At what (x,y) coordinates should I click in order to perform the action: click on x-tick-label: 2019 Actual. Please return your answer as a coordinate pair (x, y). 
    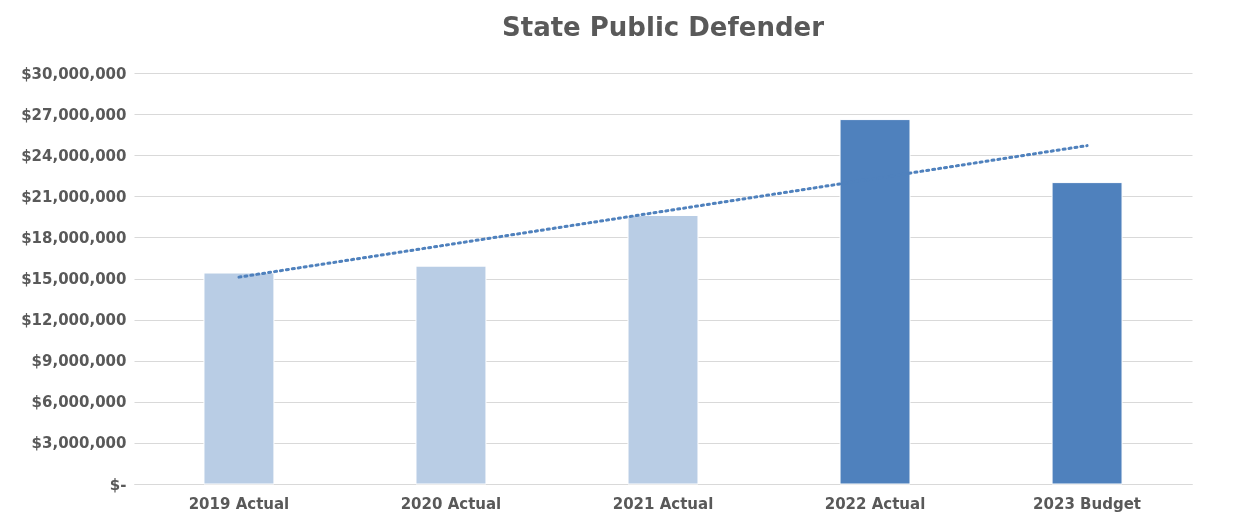
    Looking at the image, I should click on (239, 503).